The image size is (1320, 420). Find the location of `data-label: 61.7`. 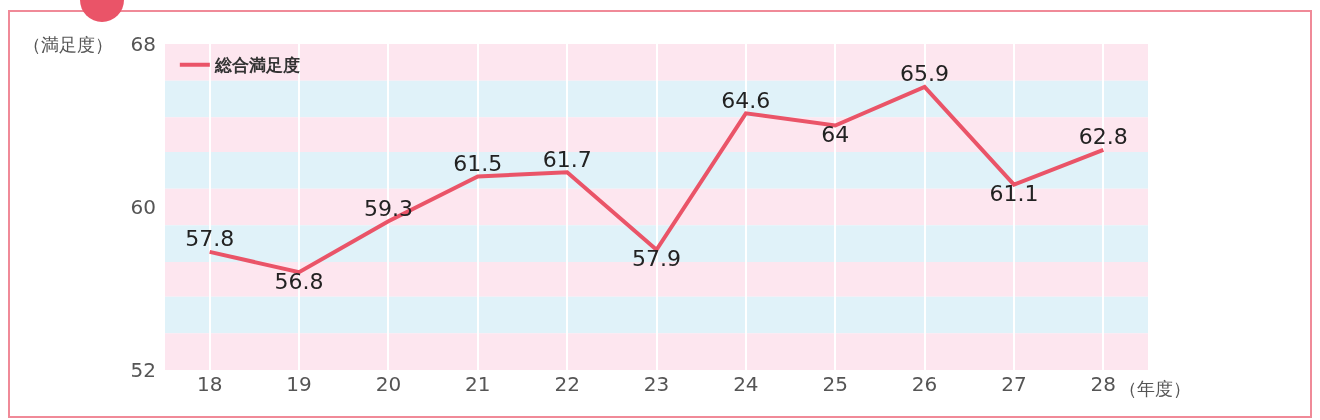

data-label: 61.7 is located at coordinates (567, 159).